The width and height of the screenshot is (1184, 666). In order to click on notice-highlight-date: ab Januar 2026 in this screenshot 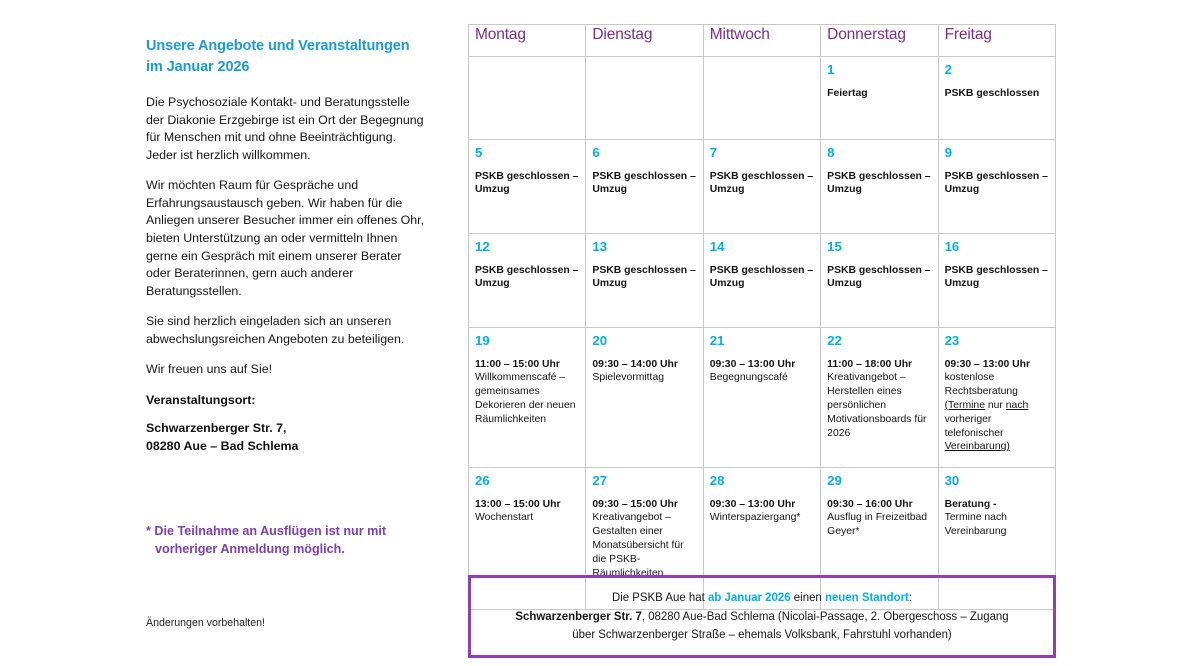, I will do `click(749, 597)`.